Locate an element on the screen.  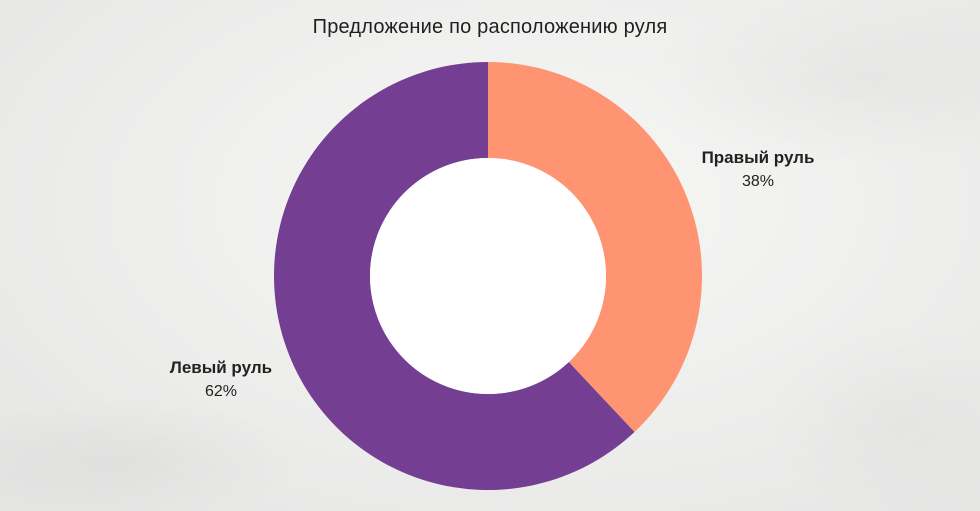
slice-value-left-wheel: 62% is located at coordinates (221, 391).